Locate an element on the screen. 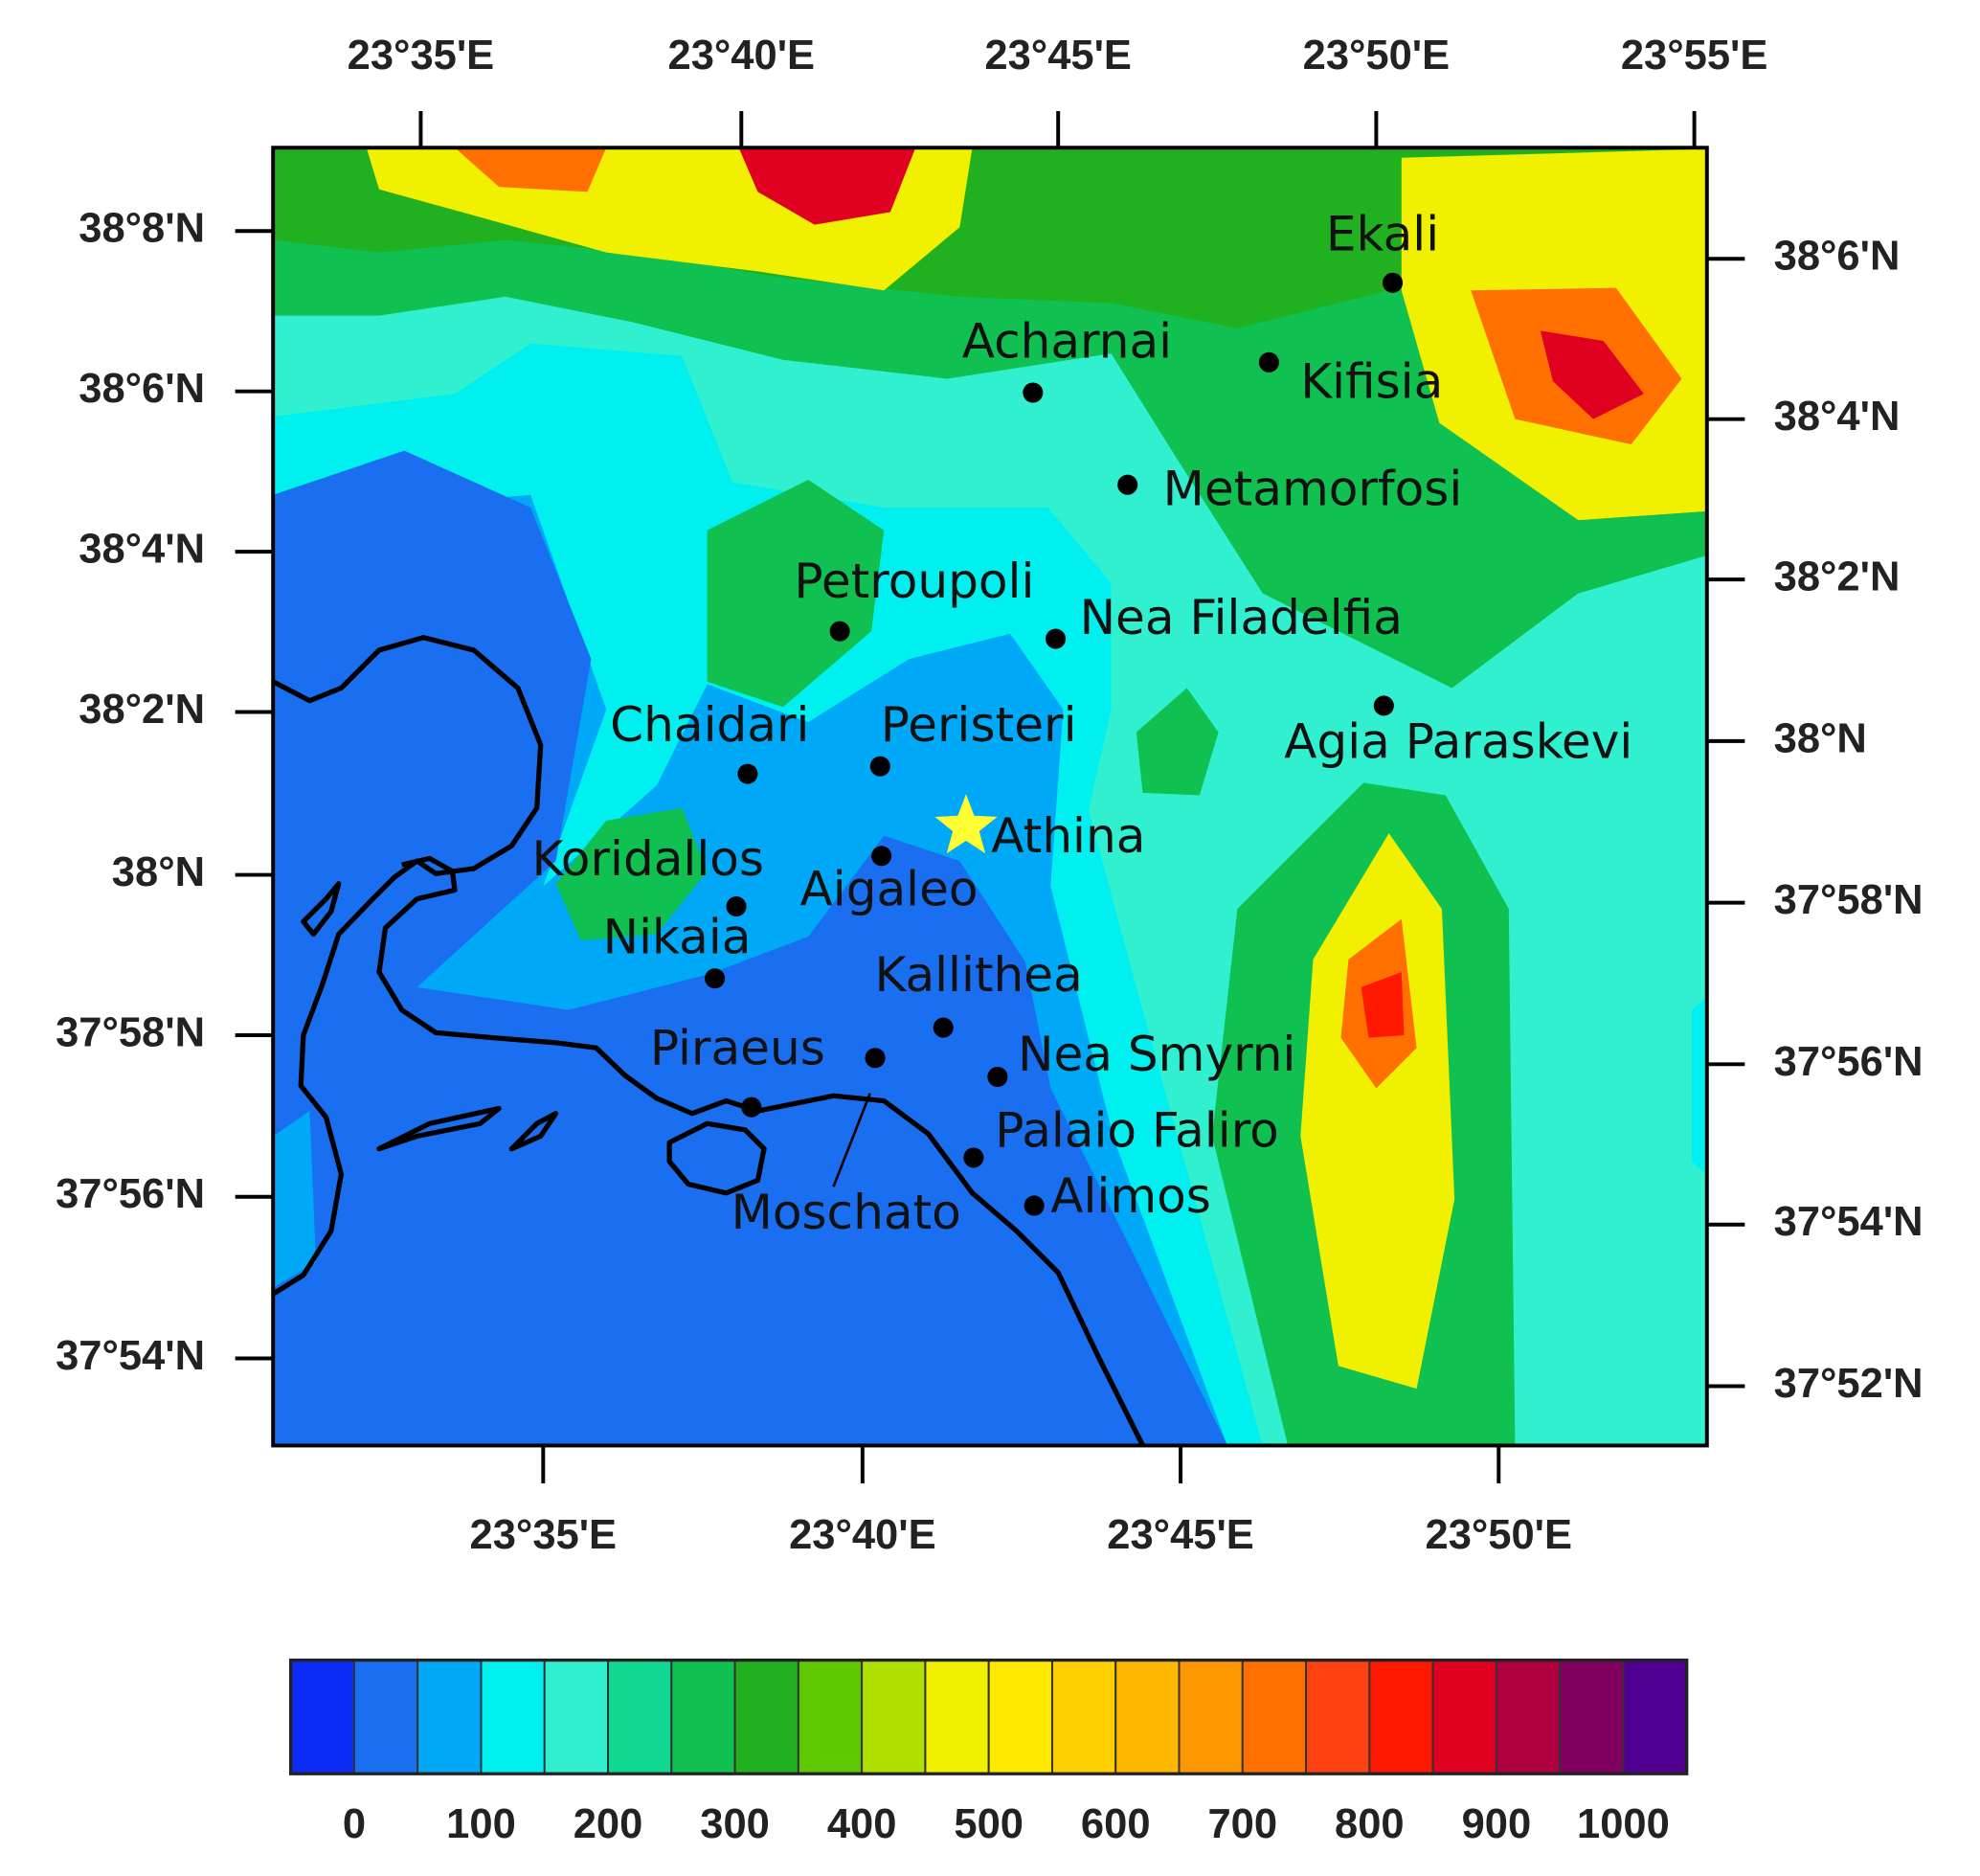 Image resolution: width=1980 pixels, height=1876 pixels. right-axis-label: 38°2'N is located at coordinates (1838, 577).